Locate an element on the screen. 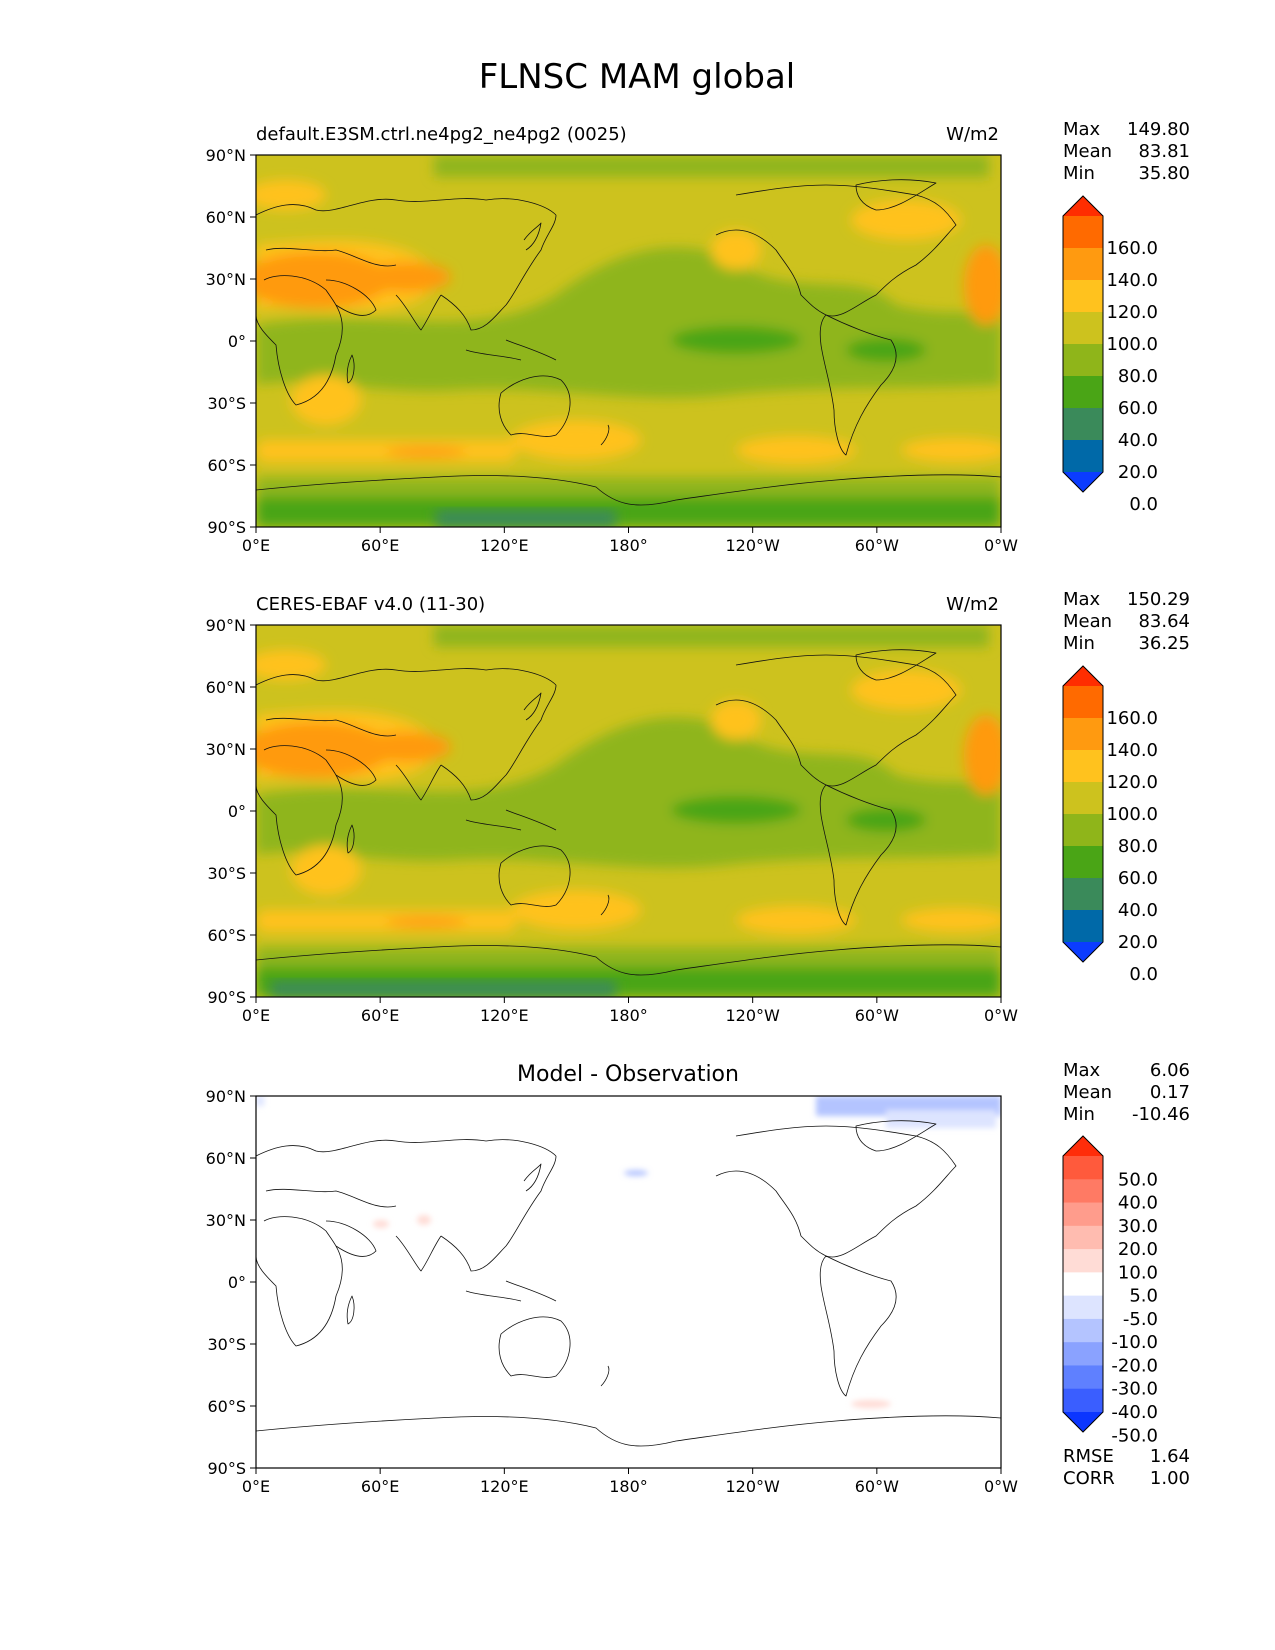 The height and width of the screenshot is (1650, 1275). stat-min-value: -10.46 is located at coordinates (1161, 1114).